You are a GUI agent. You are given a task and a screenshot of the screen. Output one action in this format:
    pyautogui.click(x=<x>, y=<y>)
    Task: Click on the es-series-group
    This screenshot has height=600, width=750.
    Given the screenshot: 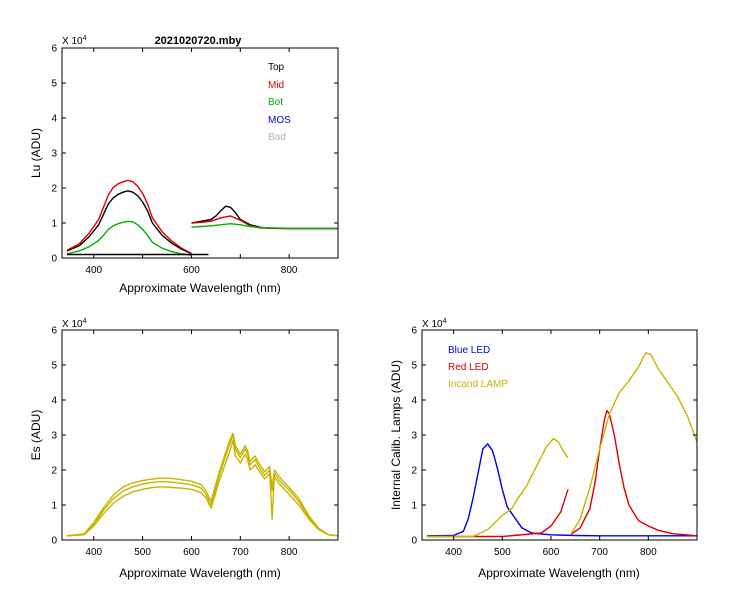 What is the action you would take?
    pyautogui.click(x=202, y=484)
    